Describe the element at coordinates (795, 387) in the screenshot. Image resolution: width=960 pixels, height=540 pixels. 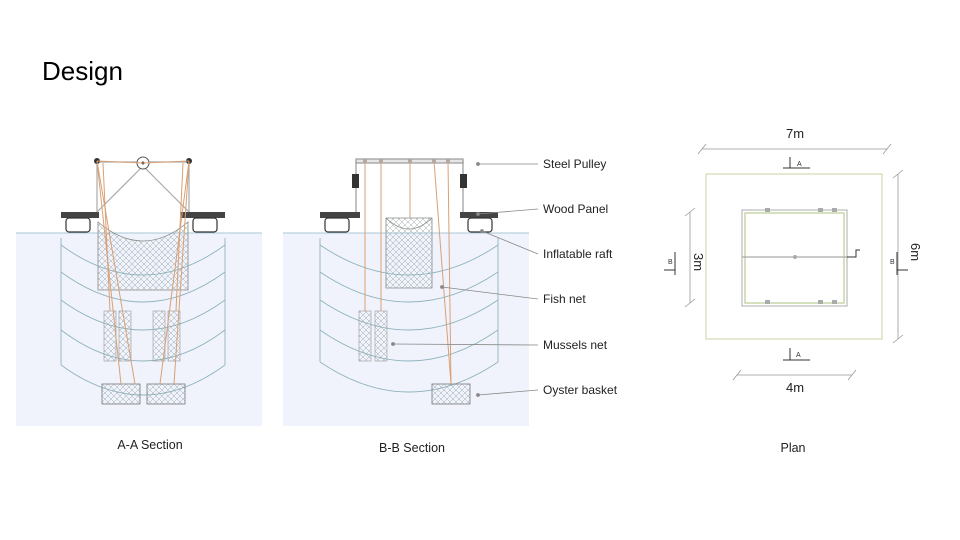
I see `plan-dim-bottom: 4m` at that location.